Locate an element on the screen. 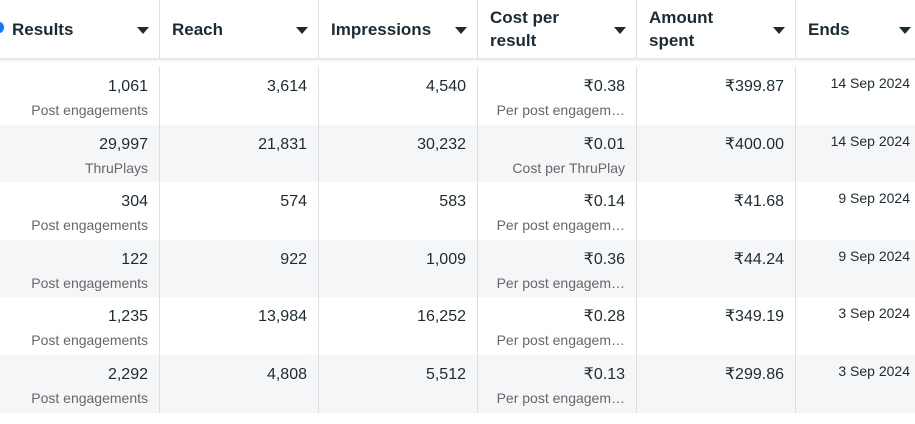 This screenshot has width=915, height=424. cell-value: ₹349.19 is located at coordinates (754, 316).